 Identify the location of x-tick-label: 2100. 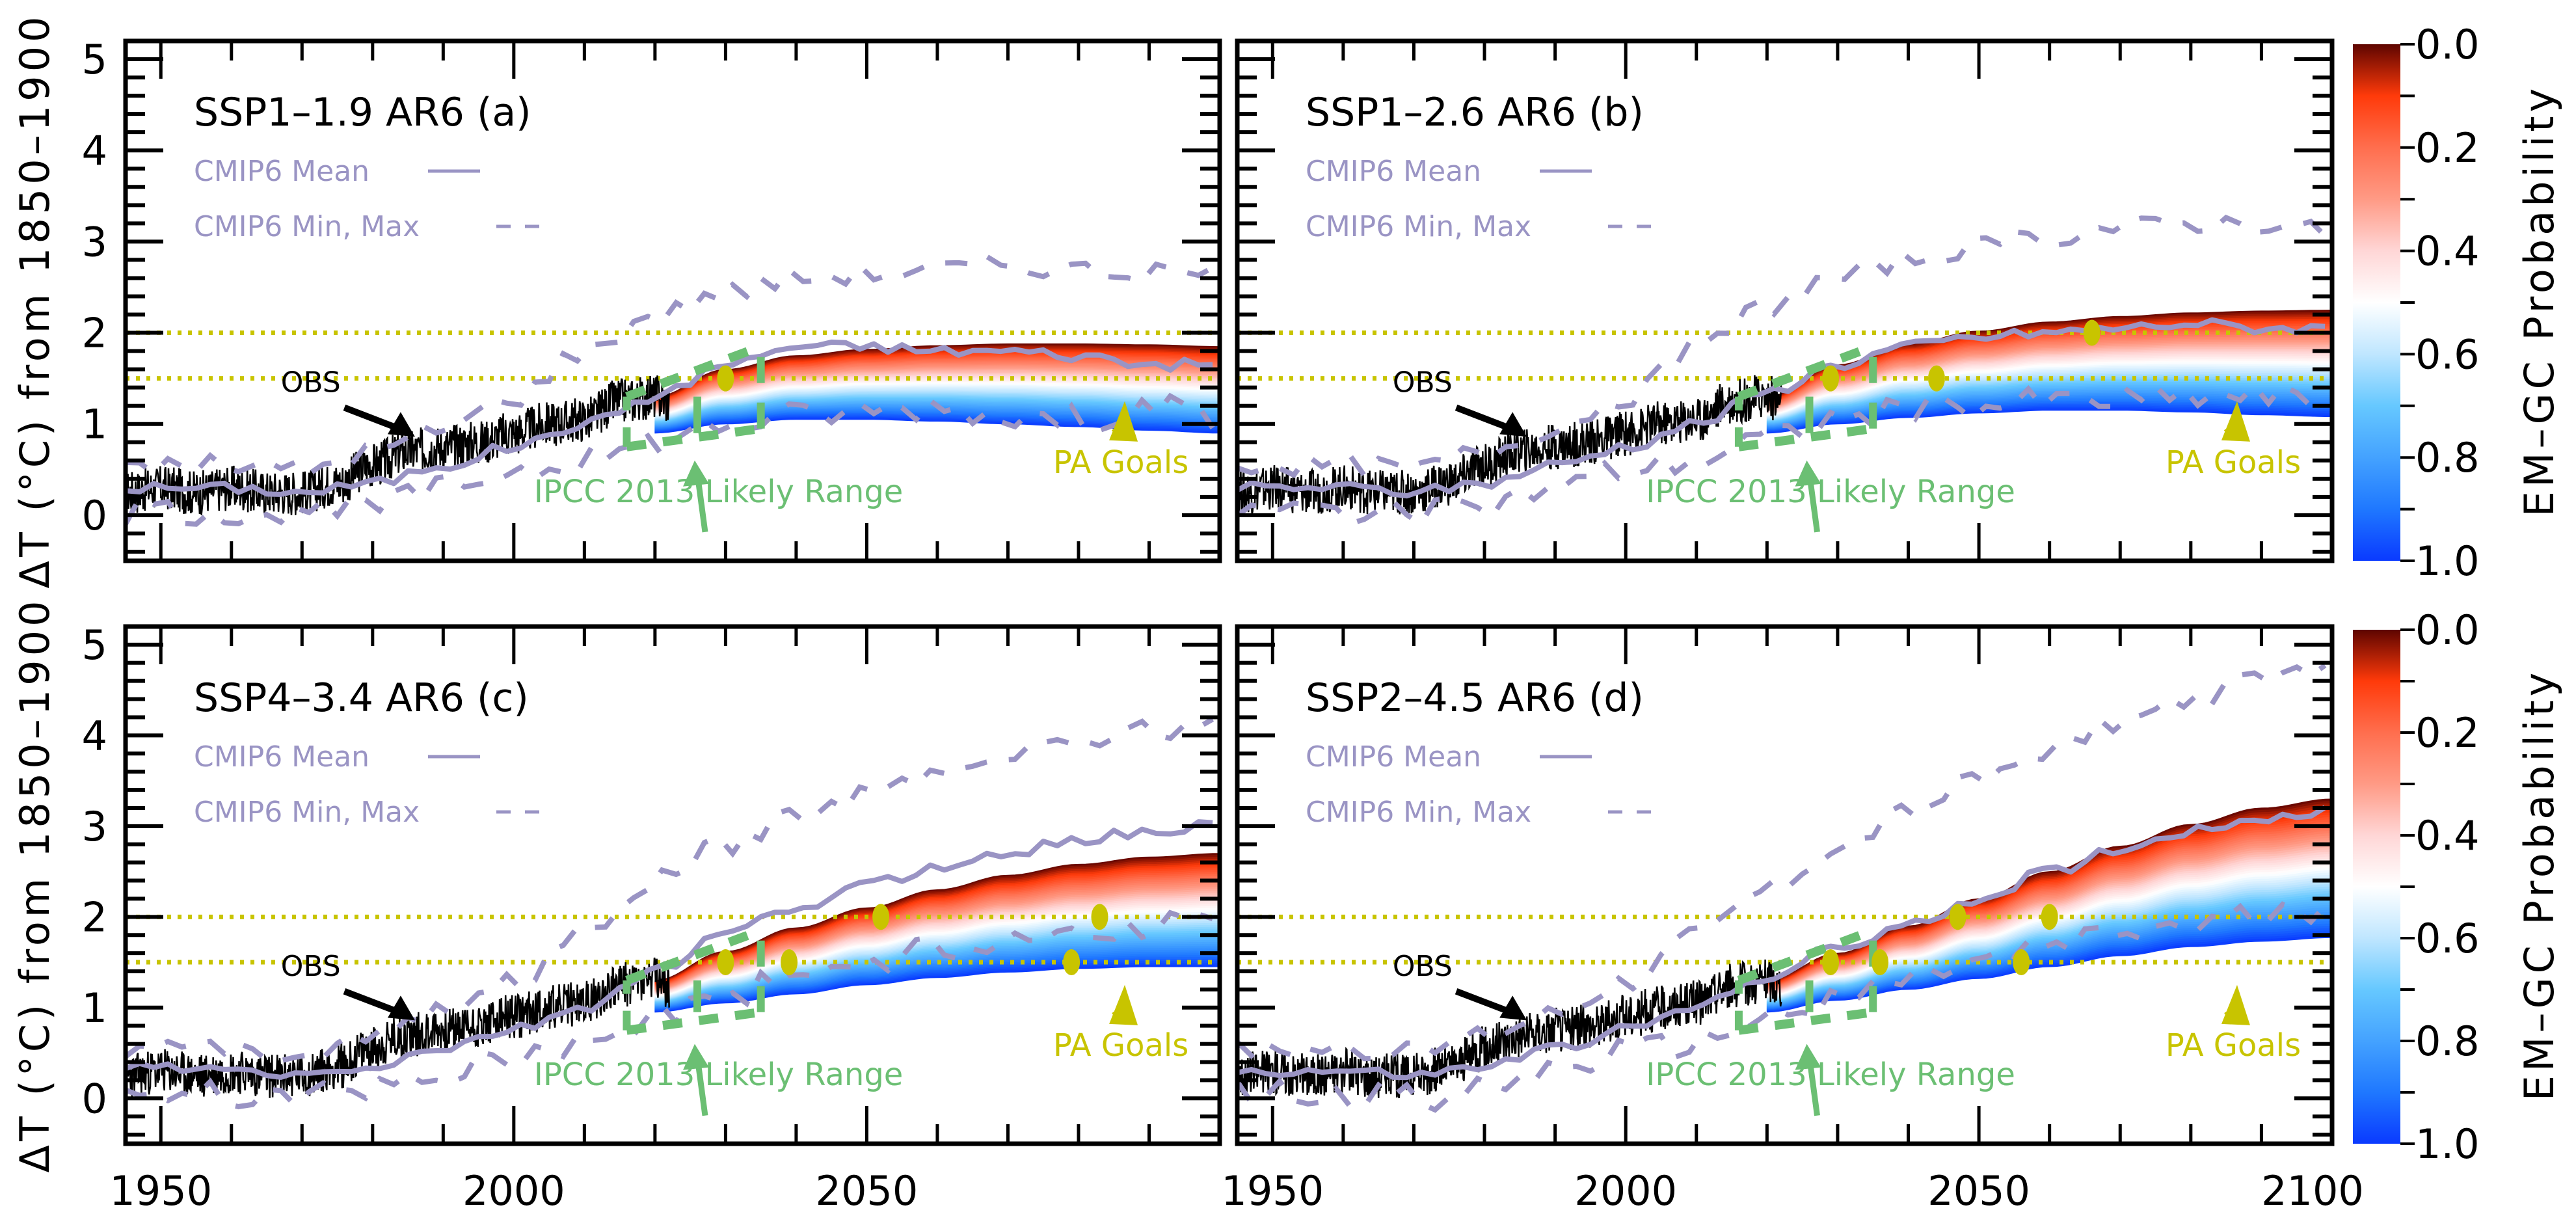
(2312, 1191).